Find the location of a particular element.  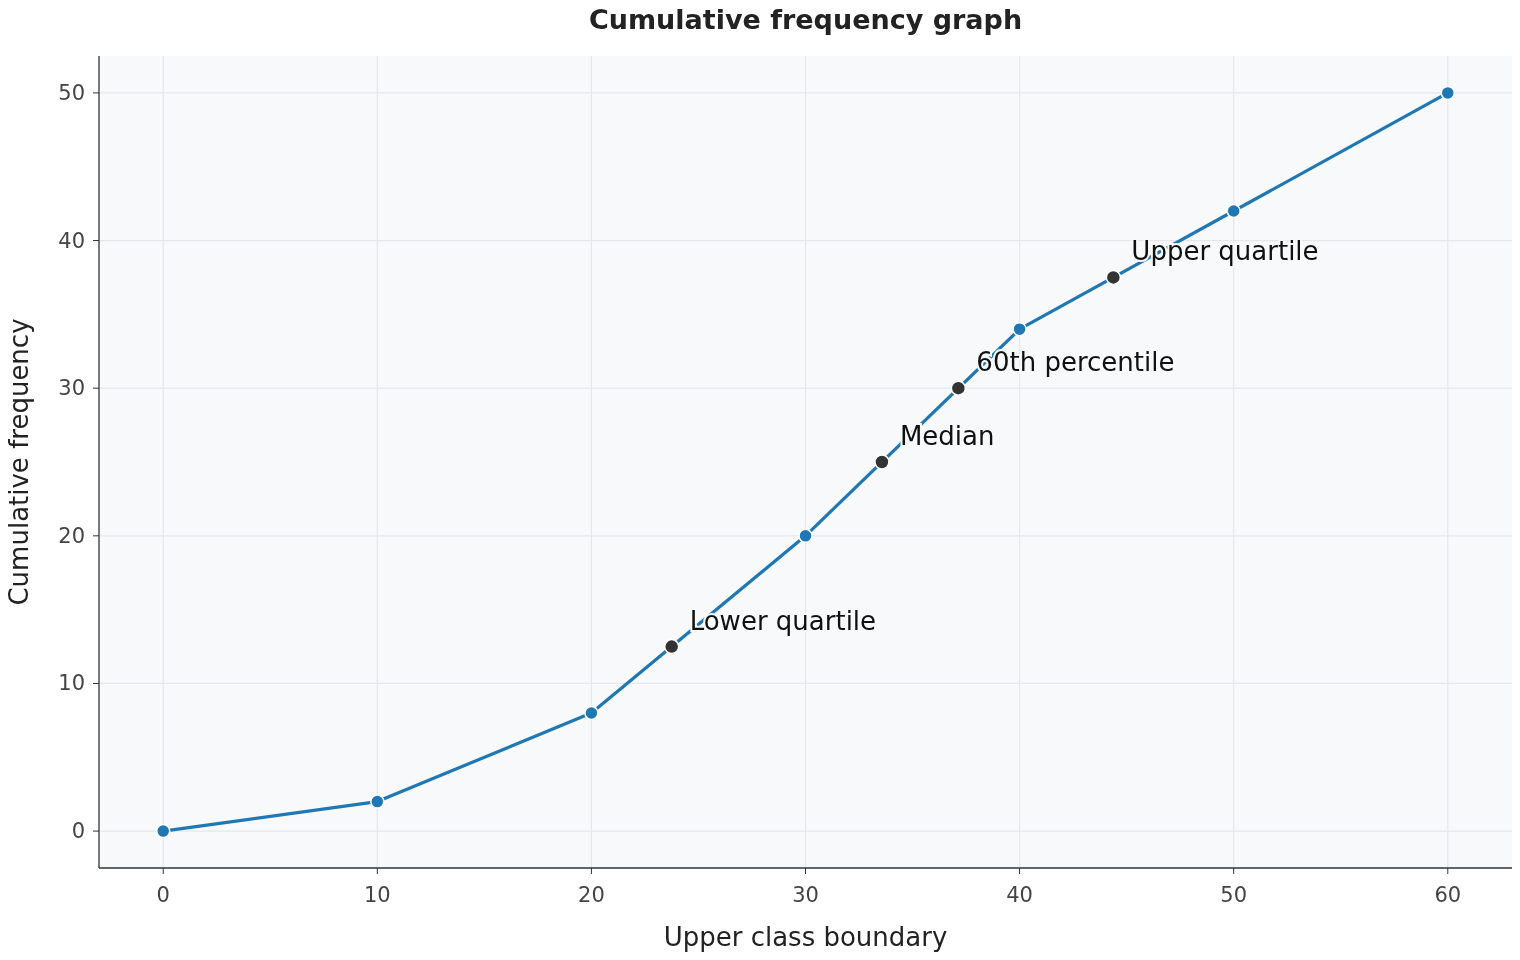

y-tick-label: 40 is located at coordinates (71, 240).